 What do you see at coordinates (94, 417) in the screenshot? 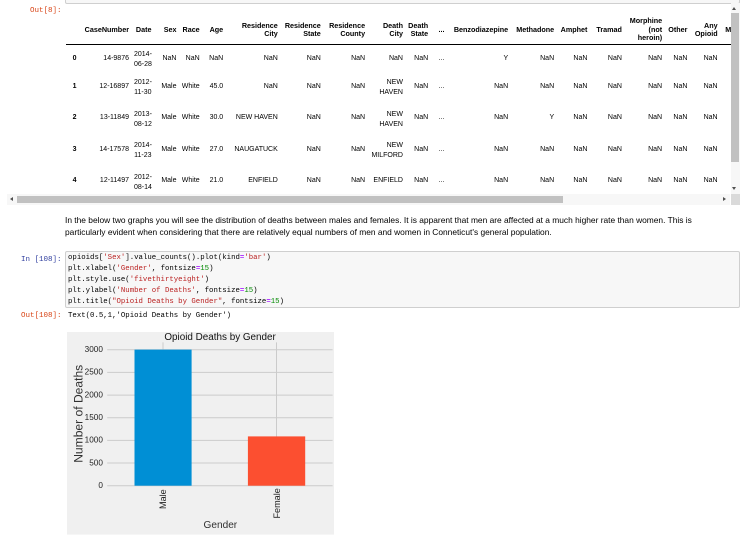
I see `svg-text: 1500` at bounding box center [94, 417].